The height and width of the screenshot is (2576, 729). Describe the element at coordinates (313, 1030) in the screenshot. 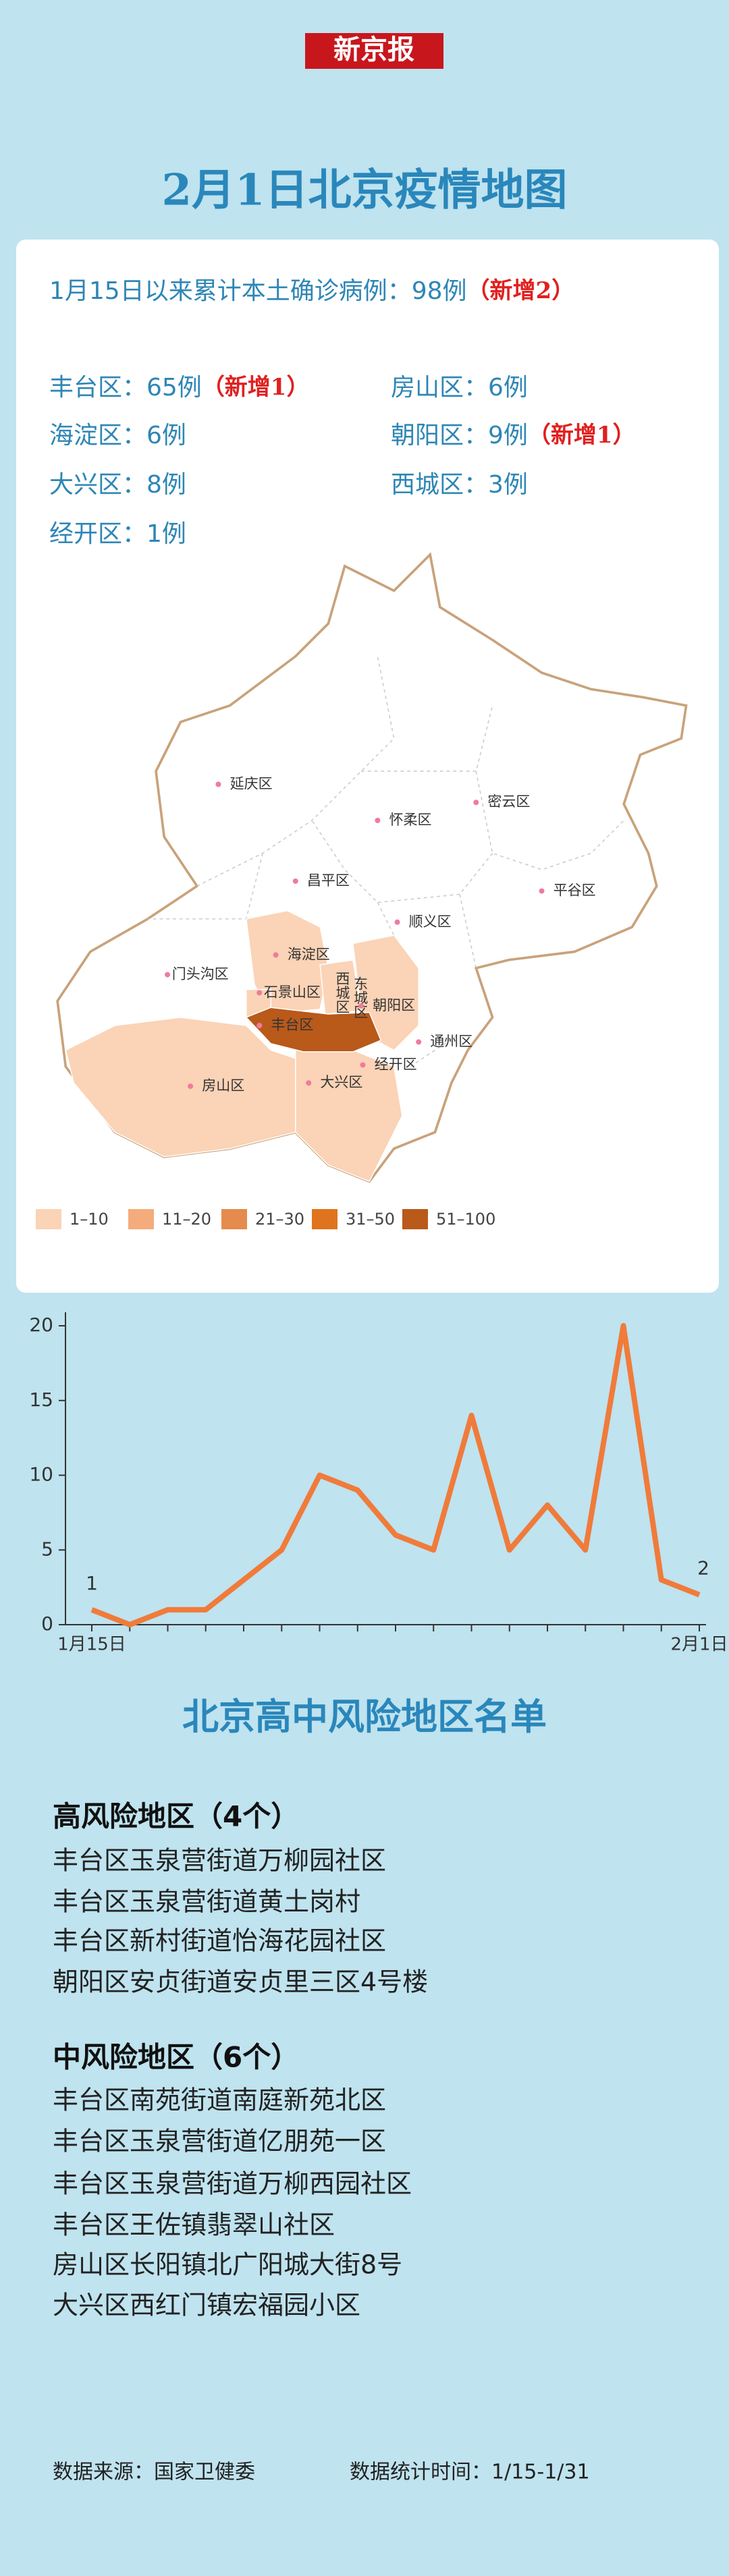

I see `fengtai-region` at that location.